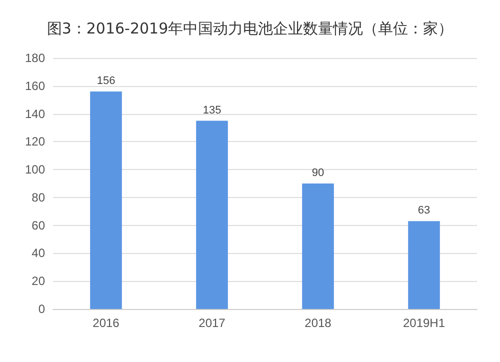 This screenshot has width=500, height=362. Describe the element at coordinates (212, 110) in the screenshot. I see `data-label: 135` at that location.